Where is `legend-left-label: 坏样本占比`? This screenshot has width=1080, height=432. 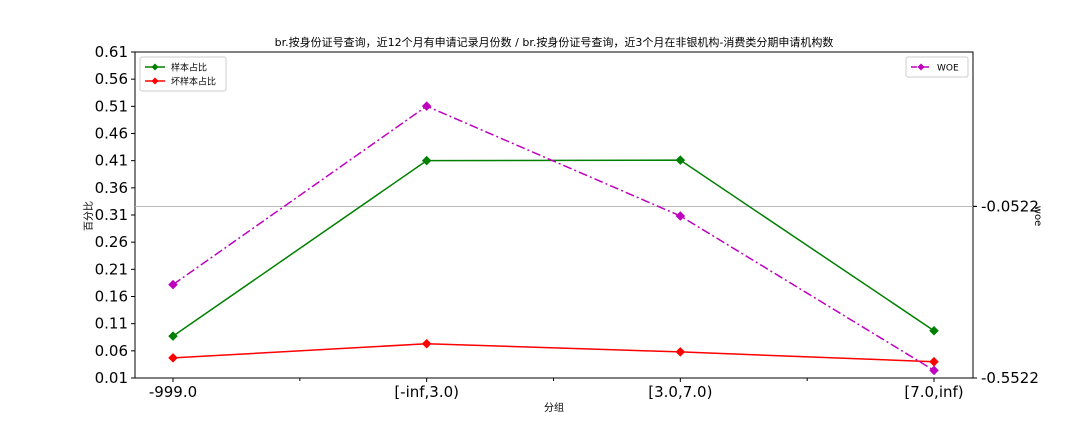
legend-left-label: 坏样本占比 is located at coordinates (193, 82).